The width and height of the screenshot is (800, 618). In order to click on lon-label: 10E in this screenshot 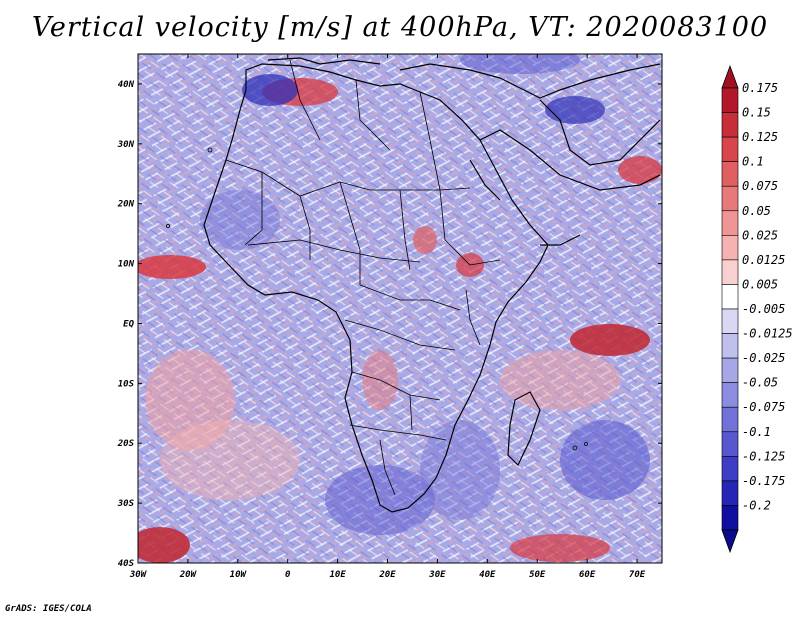, I will do `click(337, 575)`.